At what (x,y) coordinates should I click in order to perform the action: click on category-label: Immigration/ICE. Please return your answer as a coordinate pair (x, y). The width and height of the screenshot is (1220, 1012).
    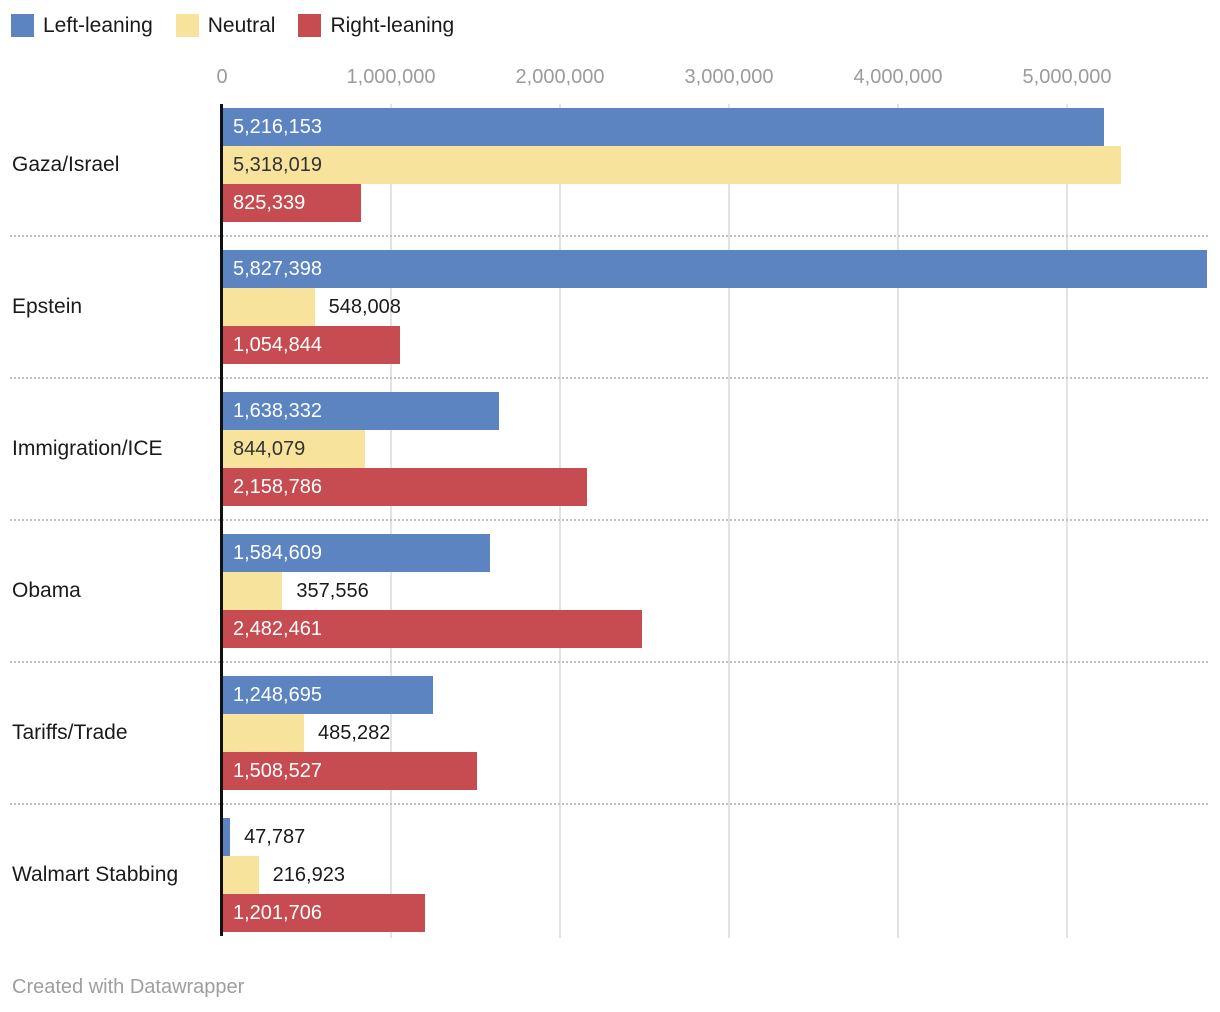
    Looking at the image, I should click on (87, 448).